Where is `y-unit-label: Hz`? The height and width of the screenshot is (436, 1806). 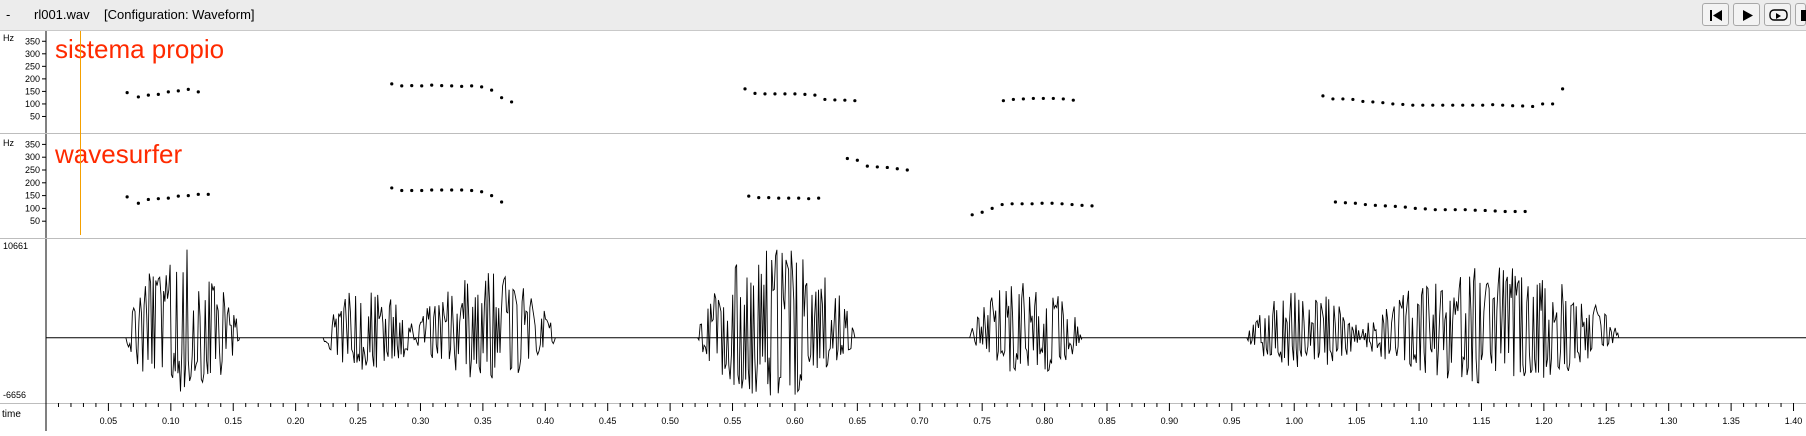 y-unit-label: Hz is located at coordinates (8, 38).